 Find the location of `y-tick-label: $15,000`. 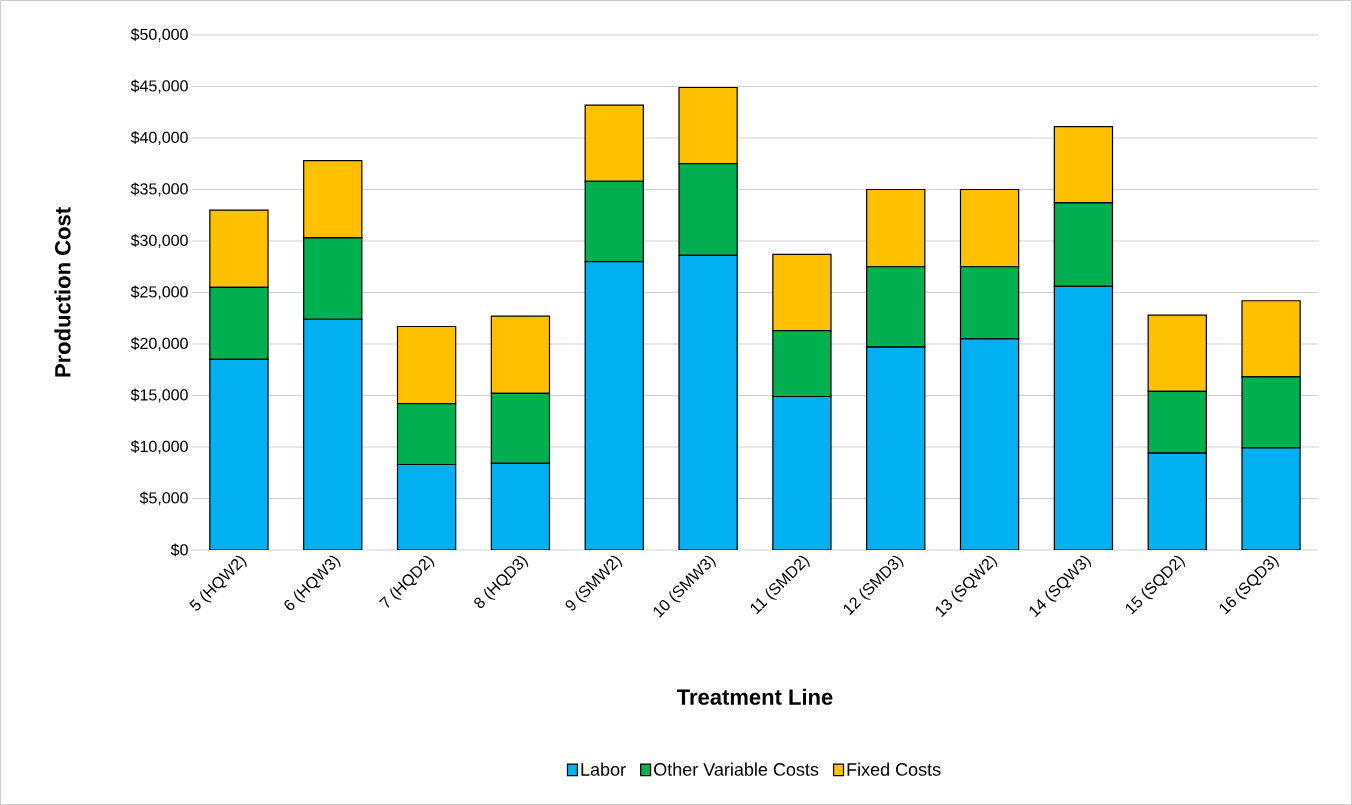

y-tick-label: $15,000 is located at coordinates (159, 395).